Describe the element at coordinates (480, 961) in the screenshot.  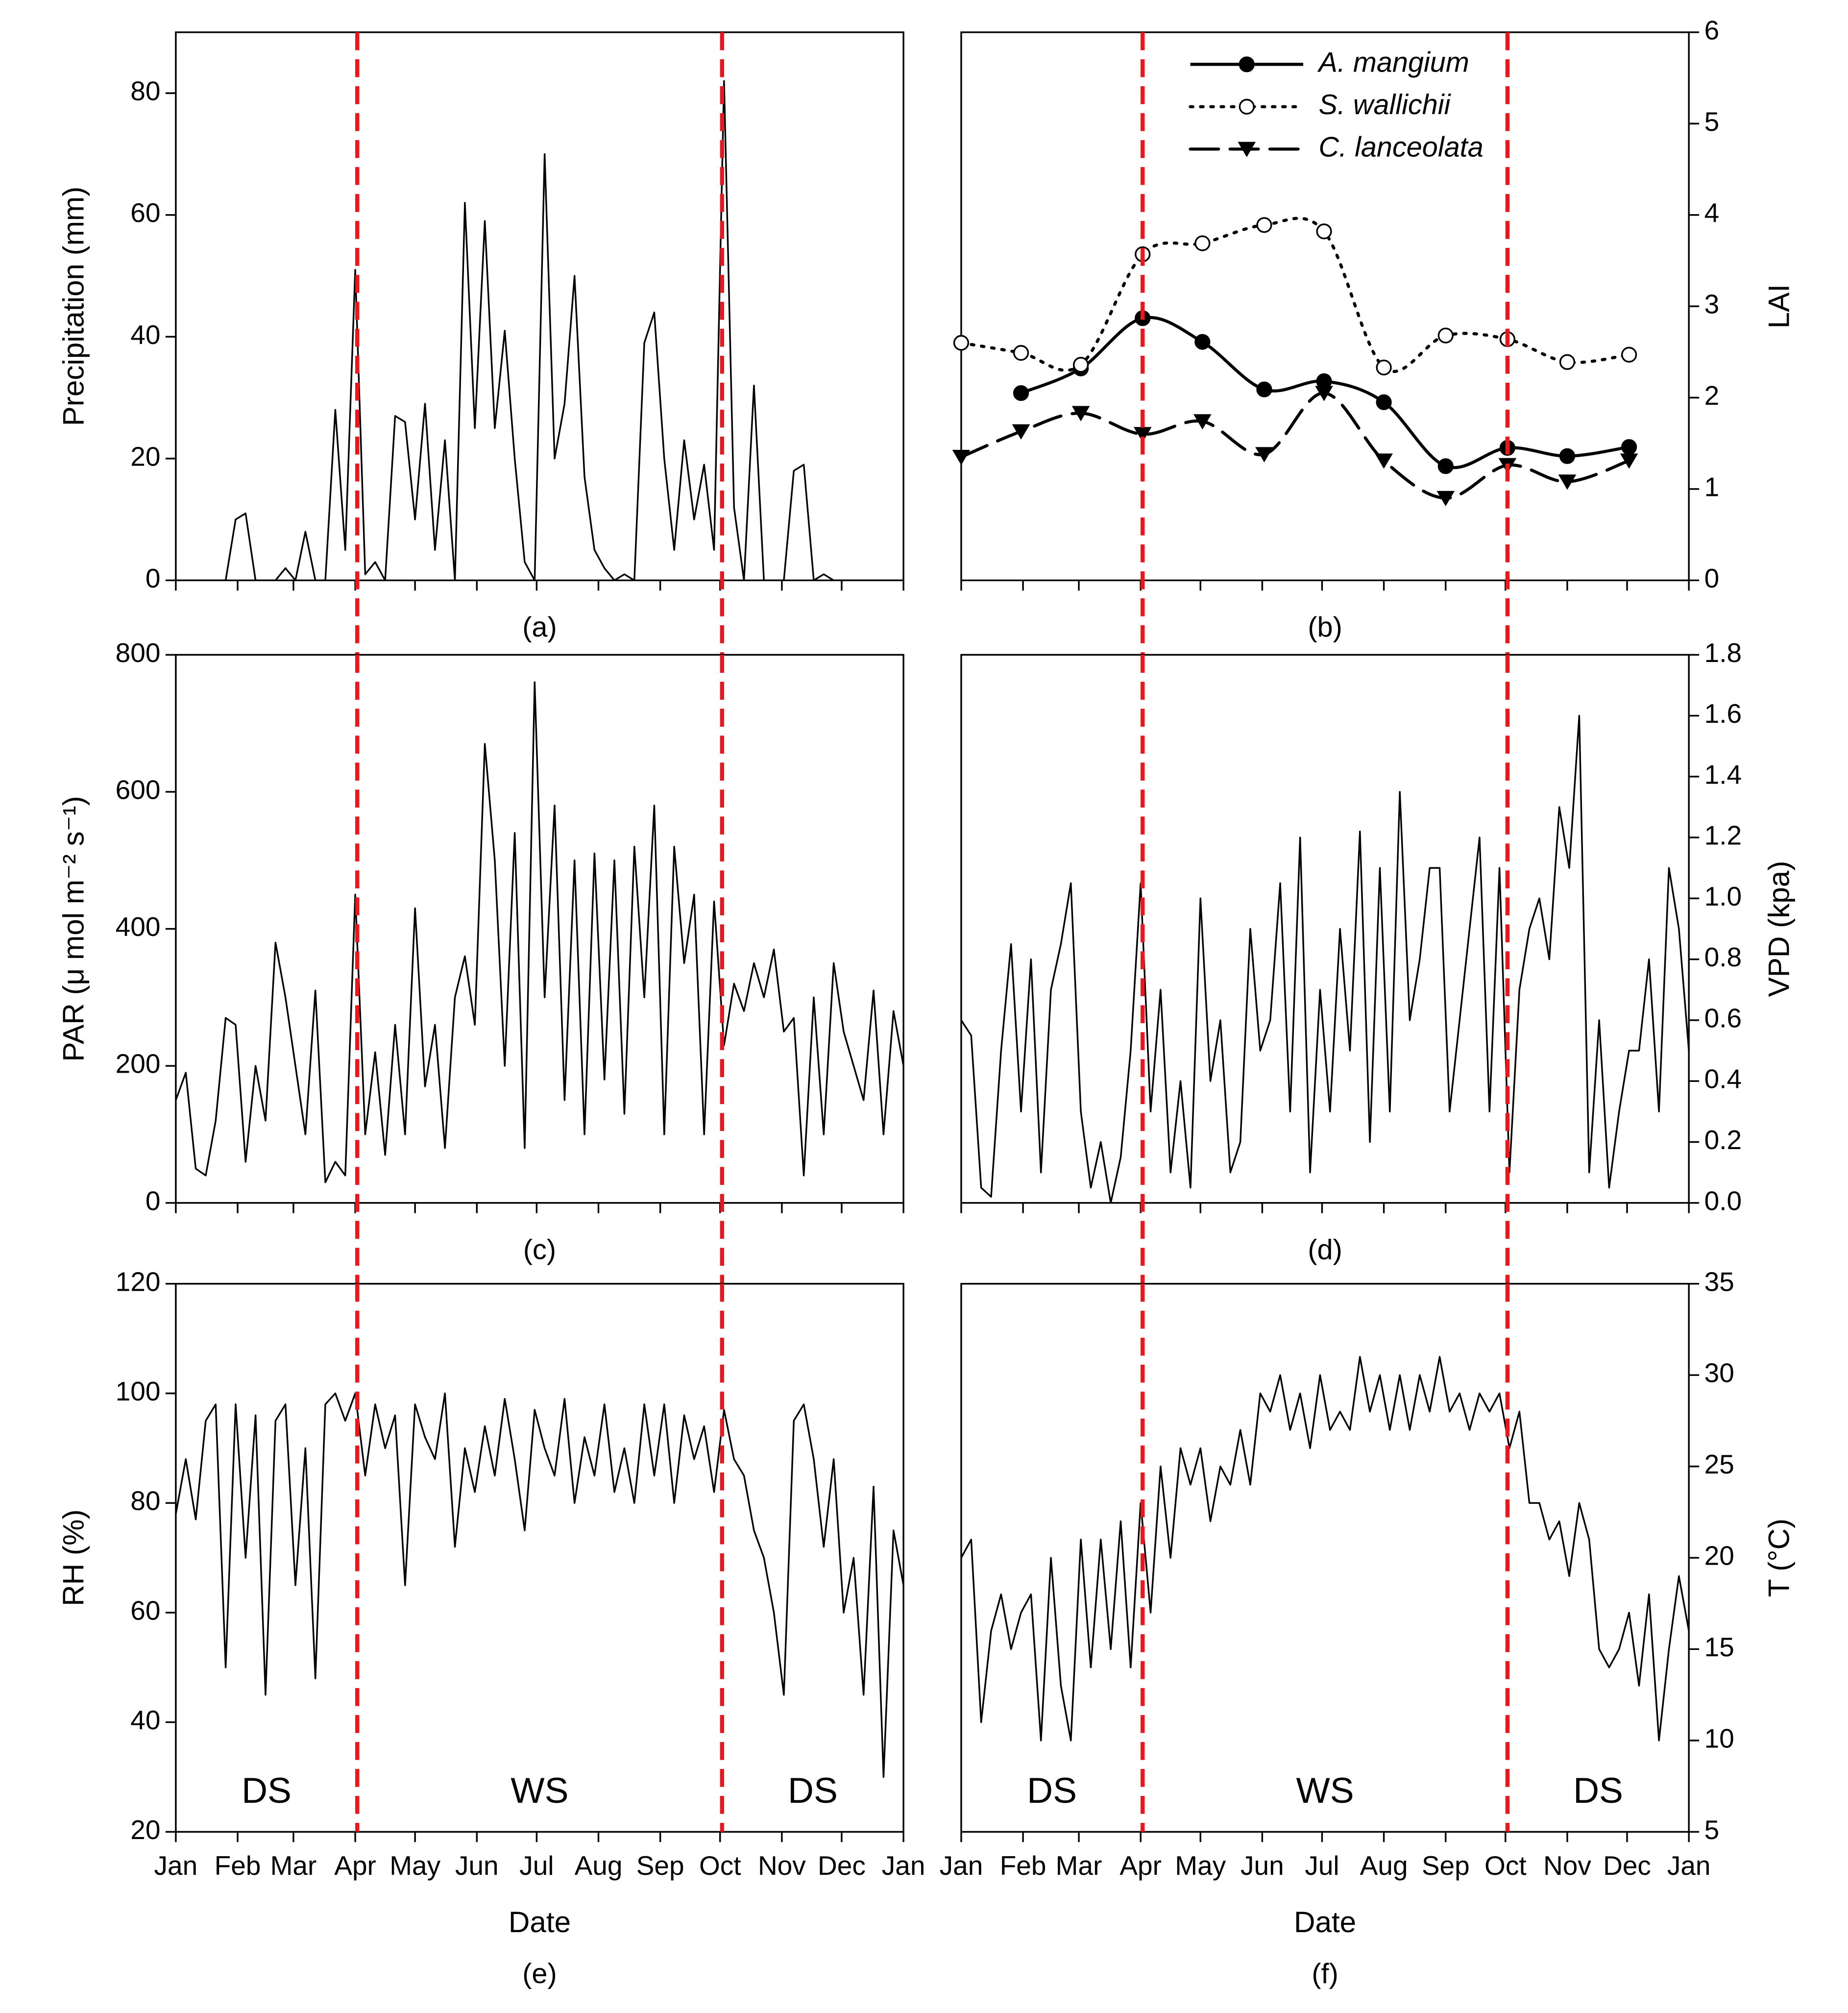
I see `panel: 0 200 400 600 800 PAR (μ mol m⁻² s⁻¹) (c)` at that location.